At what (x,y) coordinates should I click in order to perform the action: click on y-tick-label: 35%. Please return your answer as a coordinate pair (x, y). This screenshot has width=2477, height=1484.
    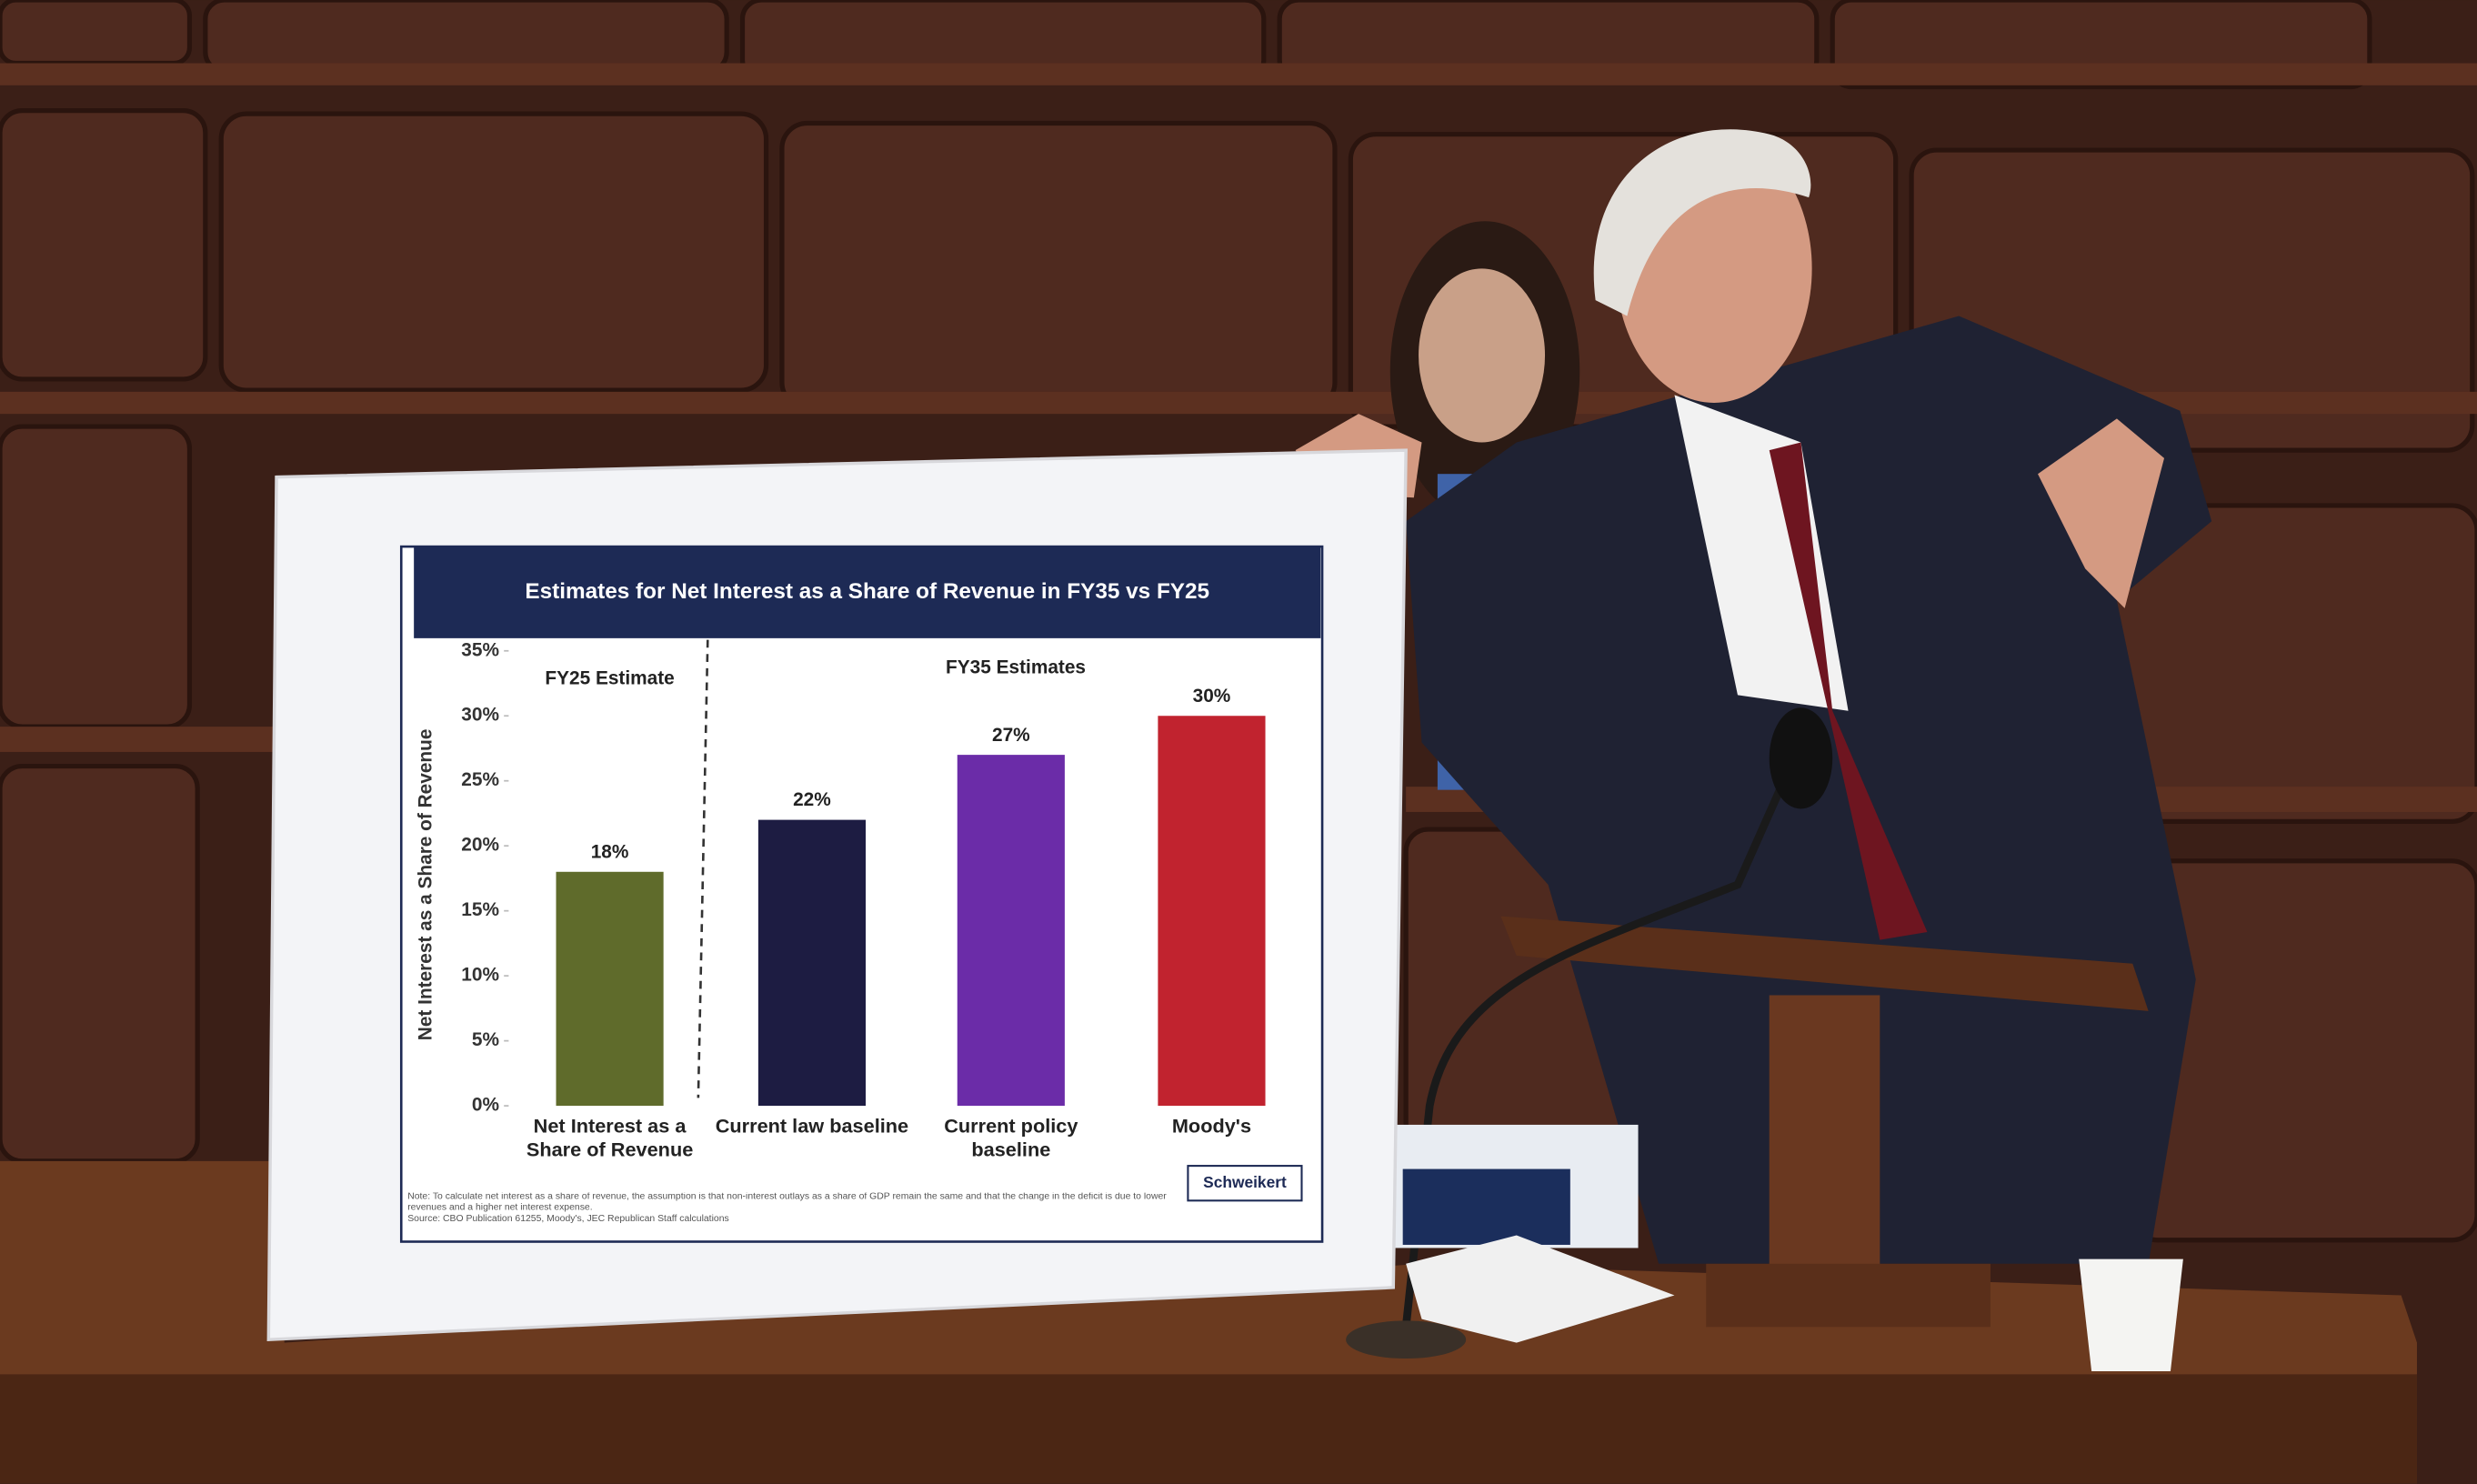
    Looking at the image, I should click on (480, 649).